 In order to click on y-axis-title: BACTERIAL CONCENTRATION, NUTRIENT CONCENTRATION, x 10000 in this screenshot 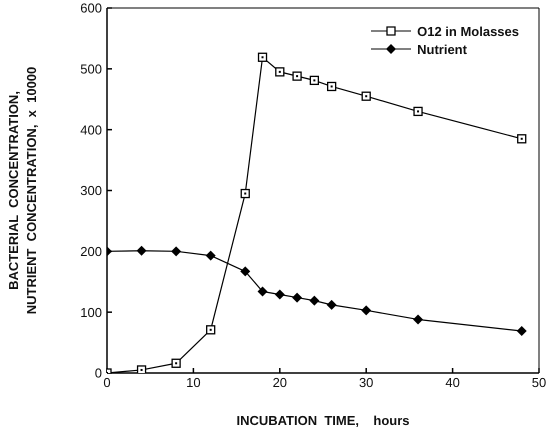, I will do `click(22, 190)`.